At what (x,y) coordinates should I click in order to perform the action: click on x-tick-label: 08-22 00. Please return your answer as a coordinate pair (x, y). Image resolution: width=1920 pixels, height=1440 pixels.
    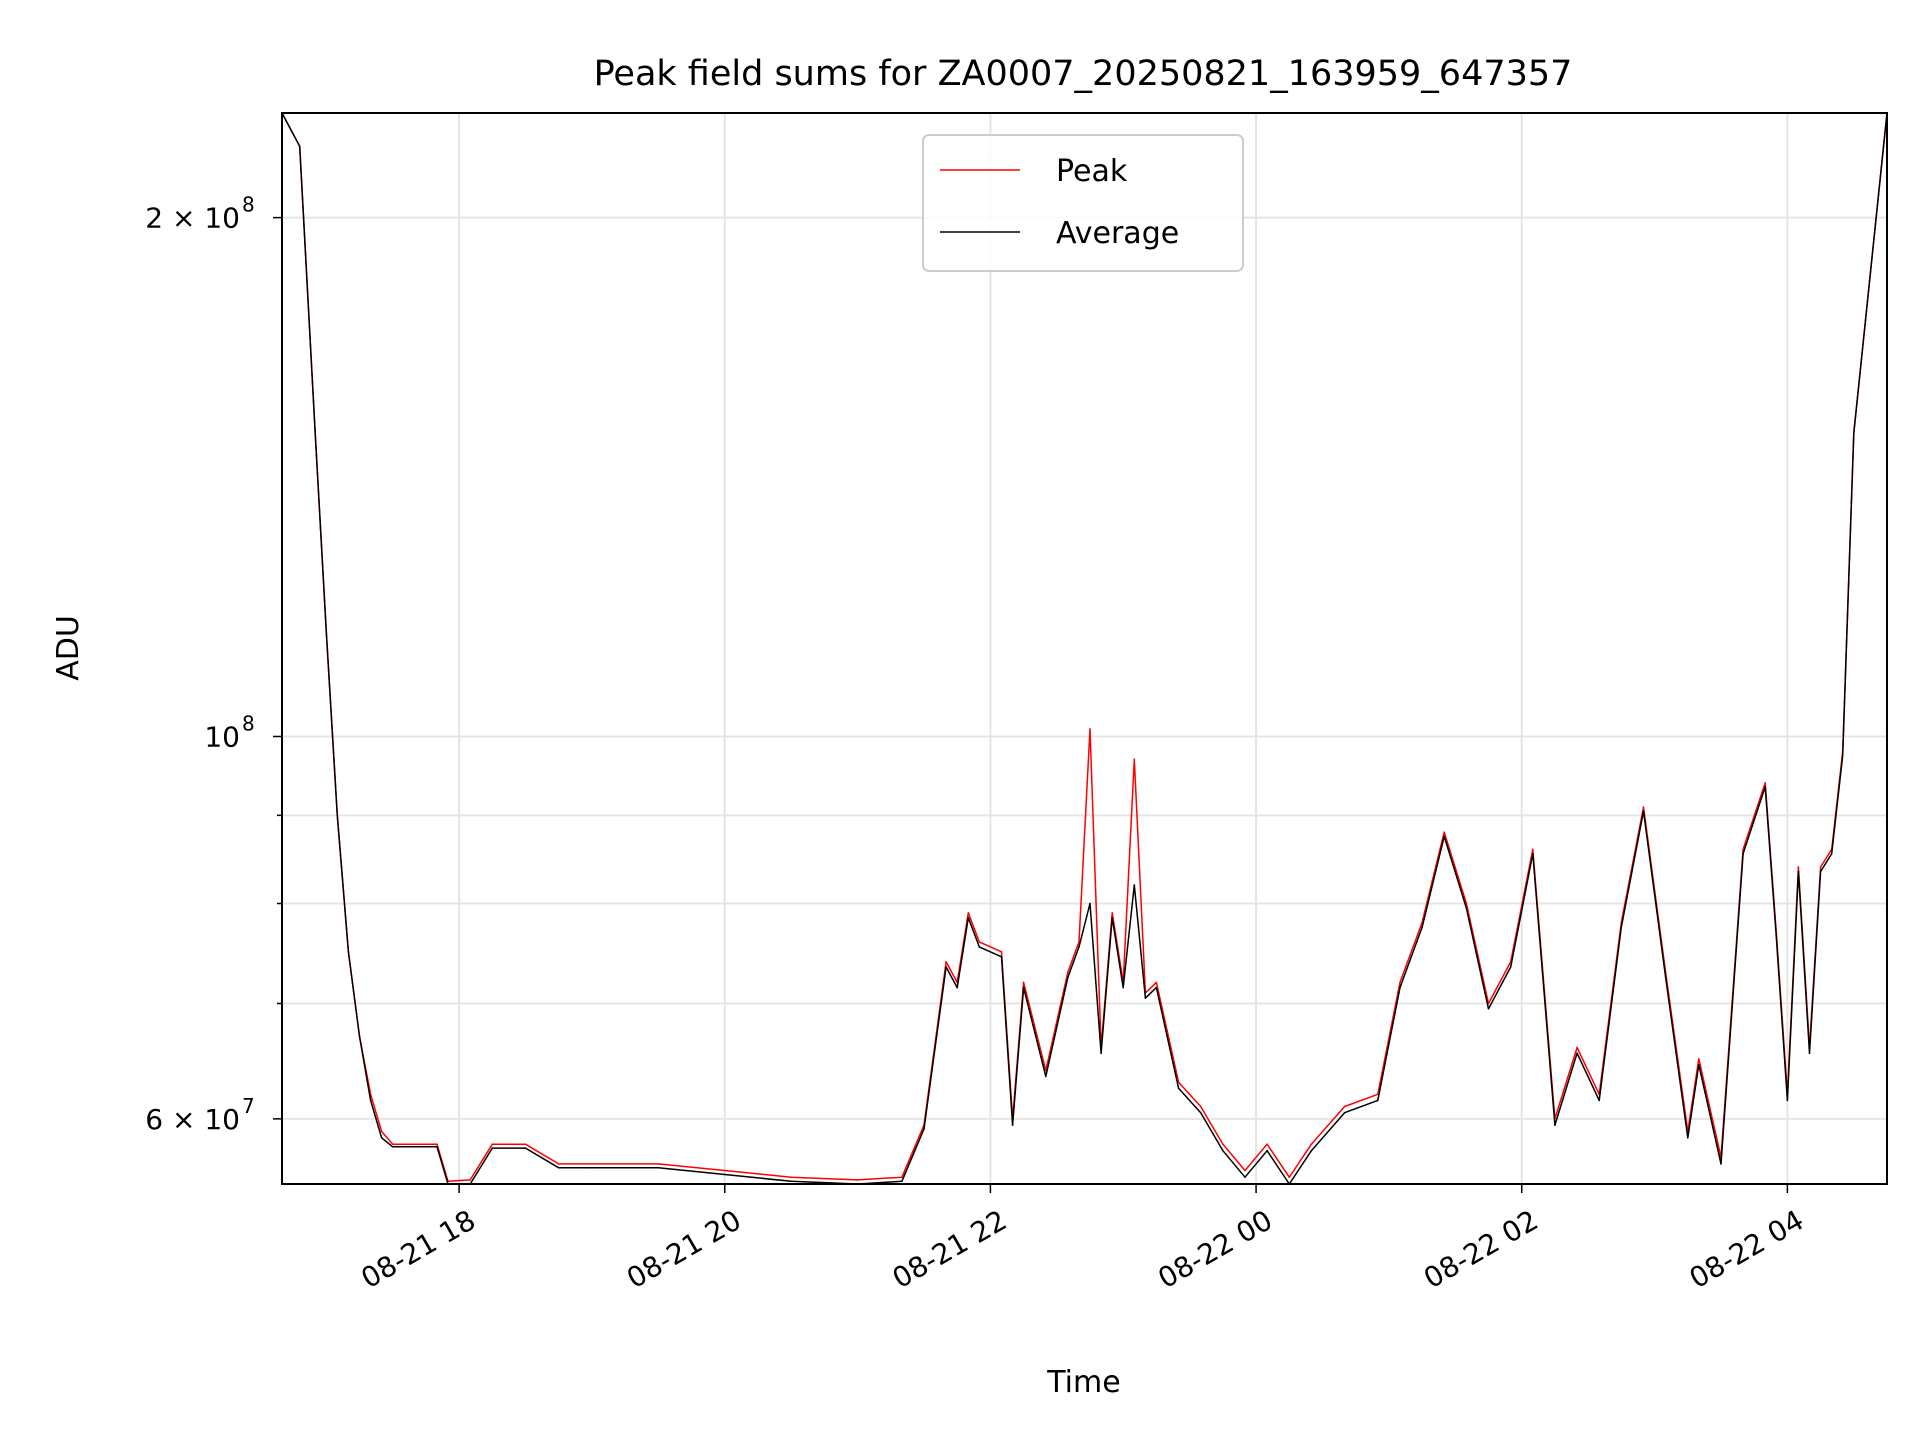
    Looking at the image, I should click on (1215, 1249).